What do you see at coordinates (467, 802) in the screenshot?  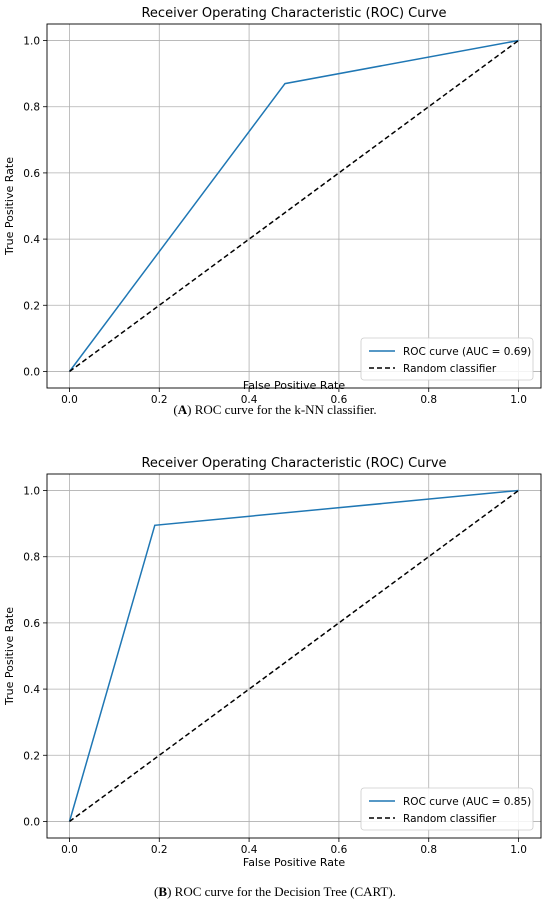 I see `legend-label: ROC curve (AUC = 0.85)` at bounding box center [467, 802].